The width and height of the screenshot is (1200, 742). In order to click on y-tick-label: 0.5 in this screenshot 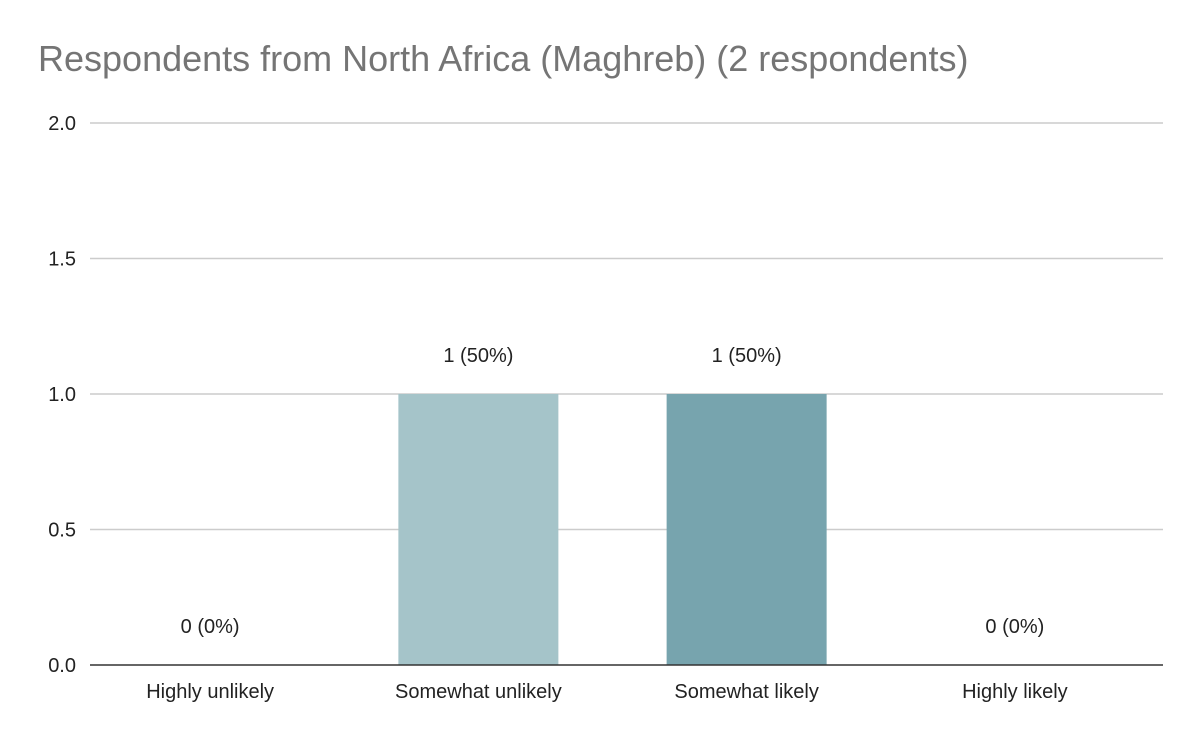, I will do `click(62, 531)`.